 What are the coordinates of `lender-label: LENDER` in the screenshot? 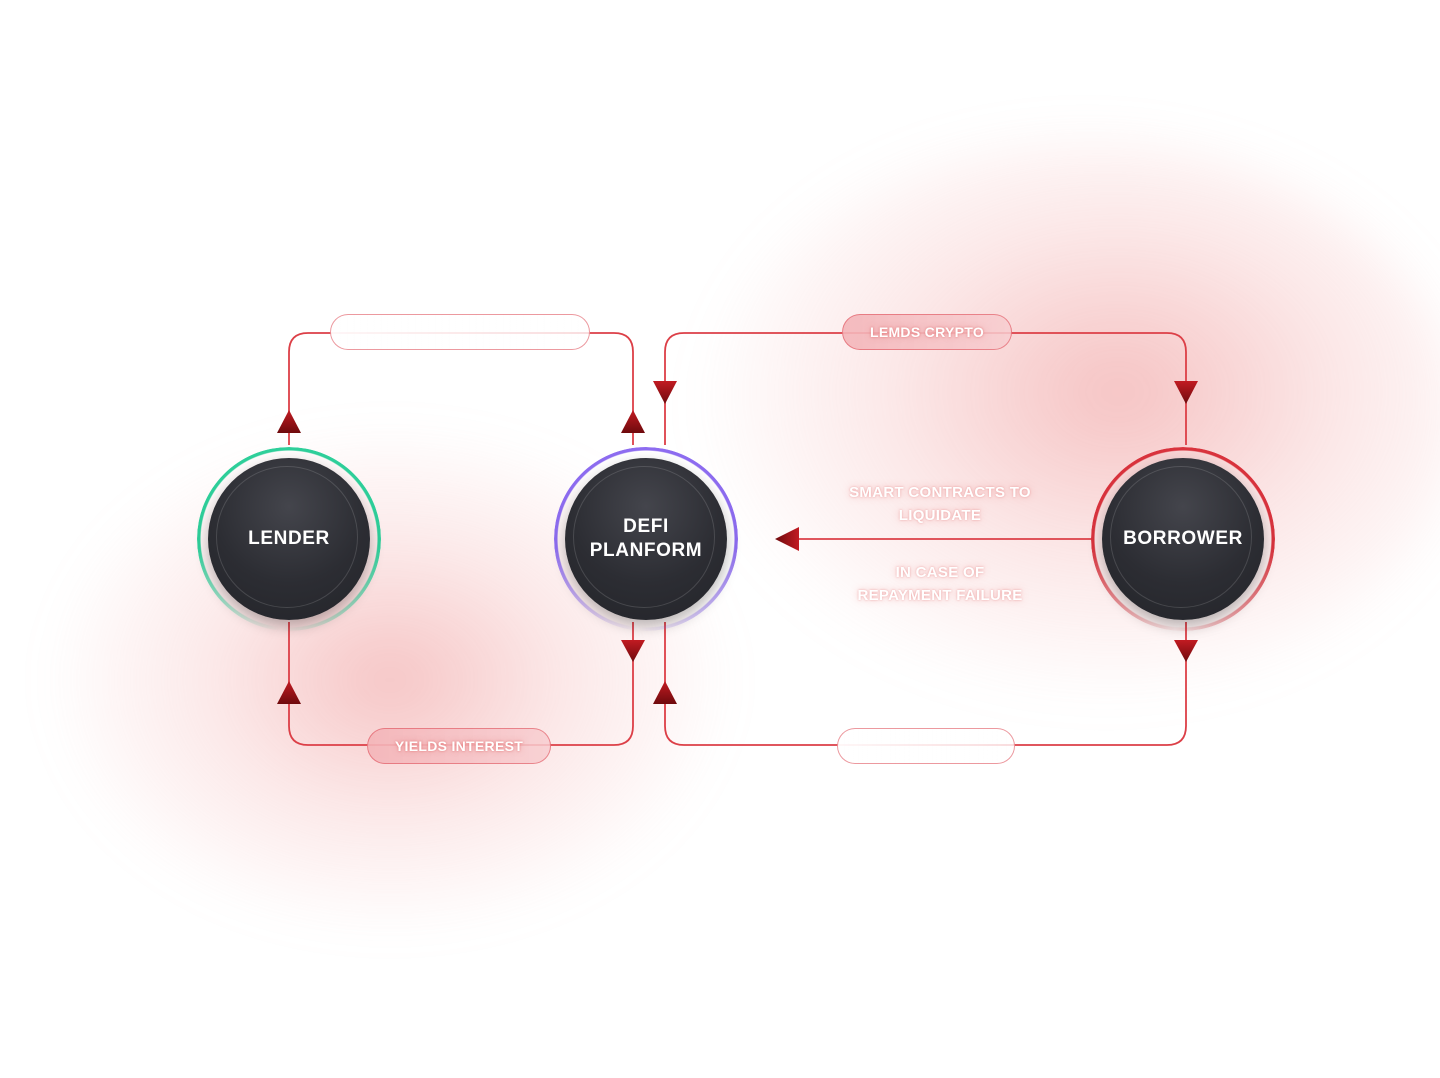 It's located at (289, 538).